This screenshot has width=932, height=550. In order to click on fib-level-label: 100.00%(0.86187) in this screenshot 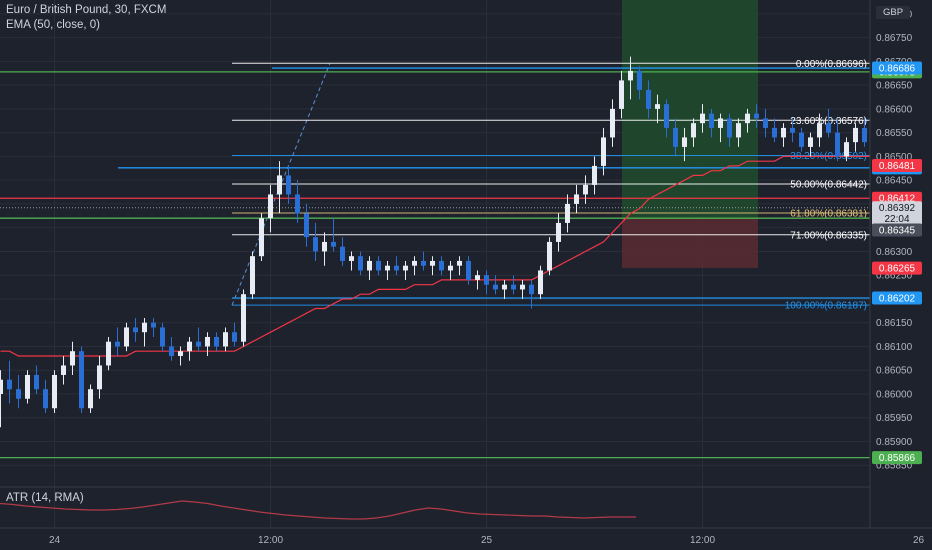, I will do `click(826, 306)`.